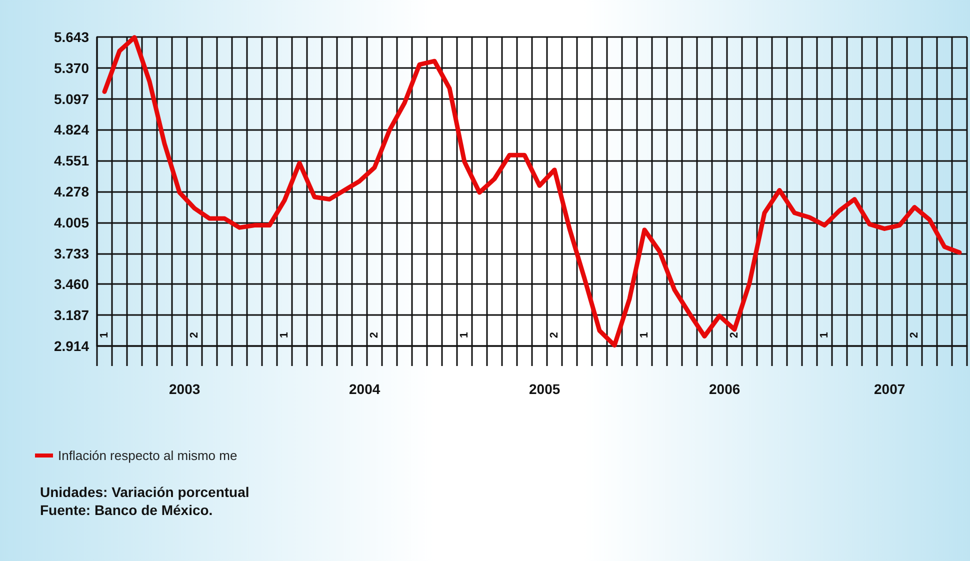 This screenshot has width=970, height=561. Describe the element at coordinates (72, 68) in the screenshot. I see `y-tick-label: 5.370` at that location.